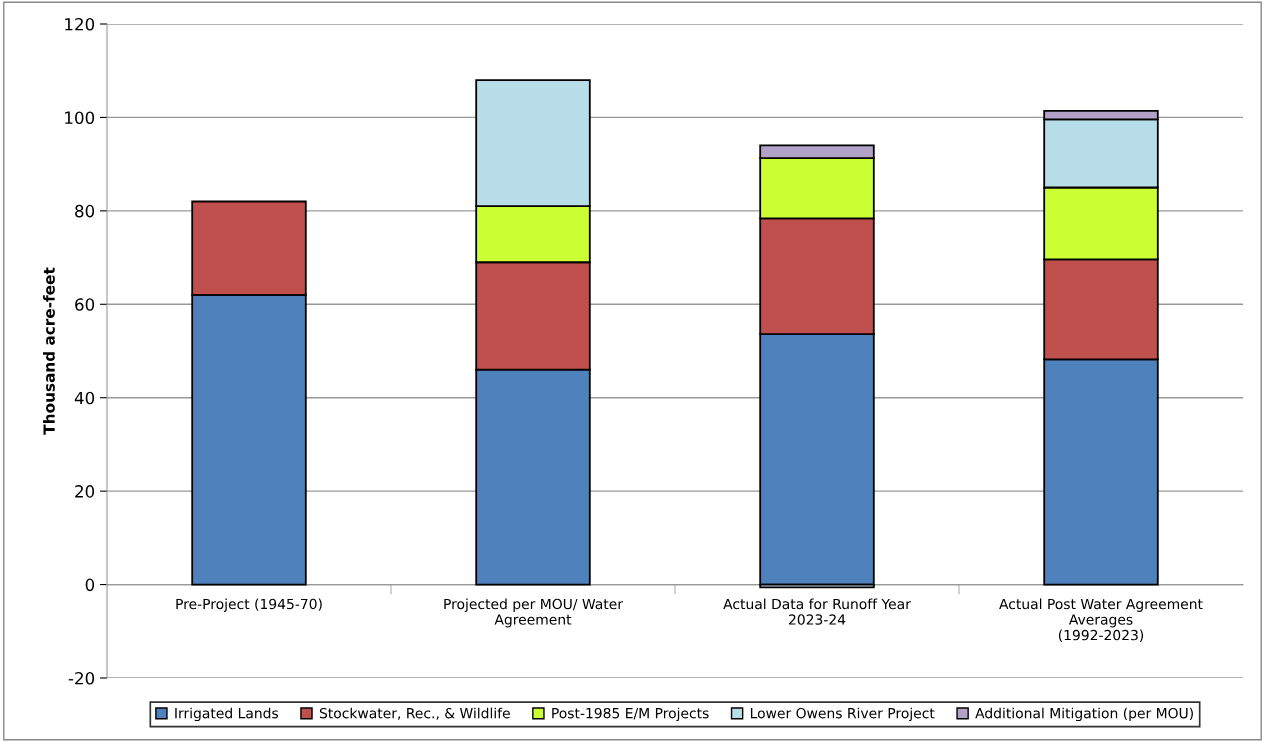 Image resolution: width=1265 pixels, height=742 pixels. What do you see at coordinates (84, 398) in the screenshot?
I see `y-tick-label: 40` at bounding box center [84, 398].